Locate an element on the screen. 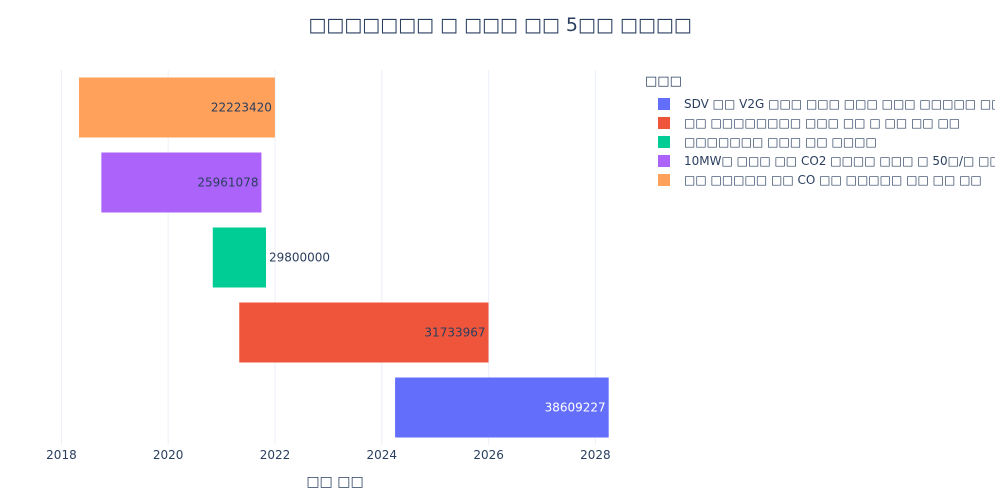 Image resolution: width=1000 pixels, height=500 pixels. x-tick-label: 2024 is located at coordinates (382, 455).